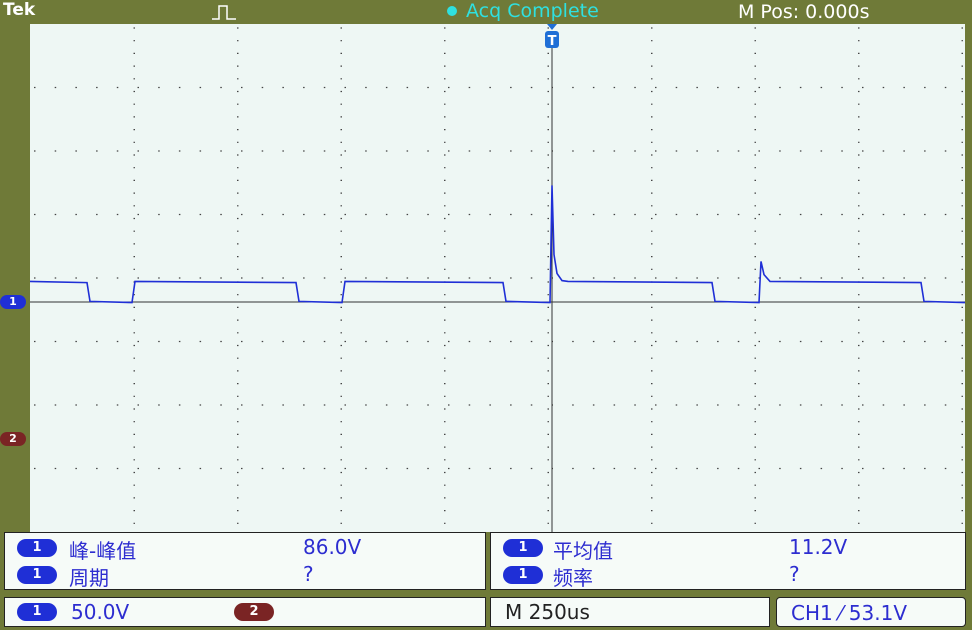 The height and width of the screenshot is (630, 972). I want to click on measurement-panel-right: 1 平均值 11.2V 1 频率 ?, so click(728, 561).